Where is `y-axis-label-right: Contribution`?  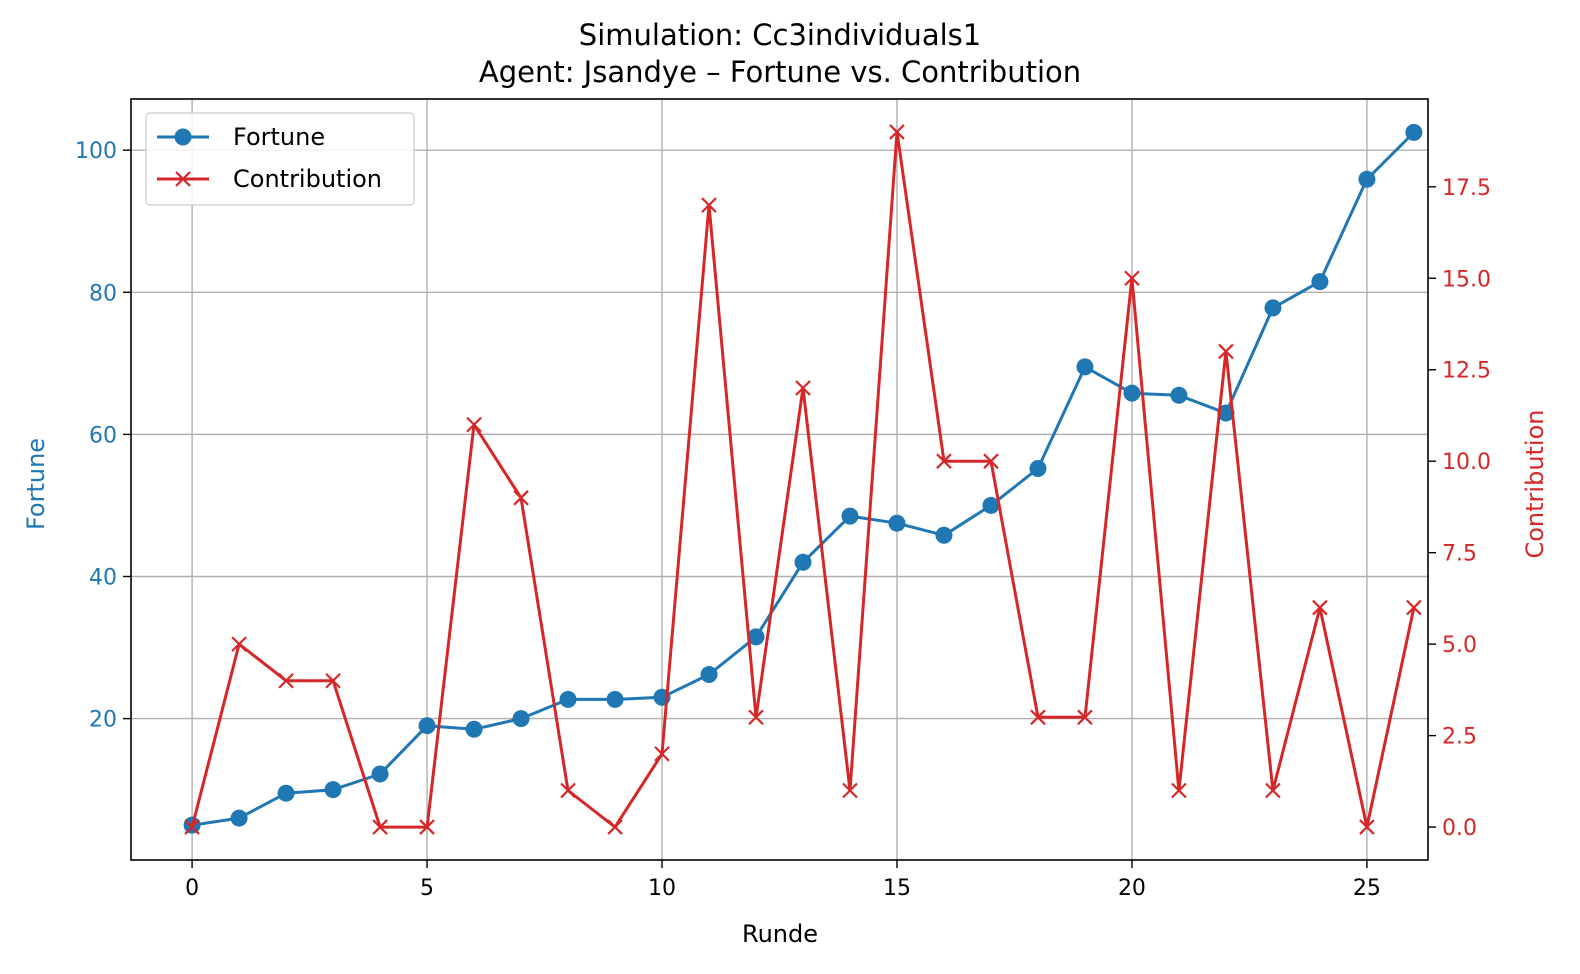
y-axis-label-right: Contribution is located at coordinates (1535, 483).